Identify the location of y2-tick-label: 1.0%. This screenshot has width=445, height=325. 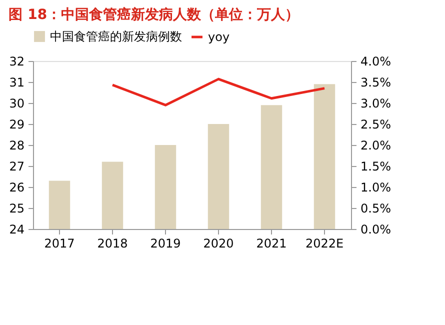
(375, 187).